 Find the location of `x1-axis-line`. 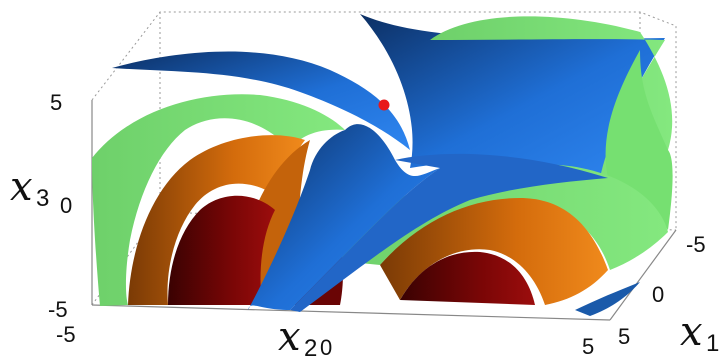

x1-axis-line is located at coordinates (643, 275).